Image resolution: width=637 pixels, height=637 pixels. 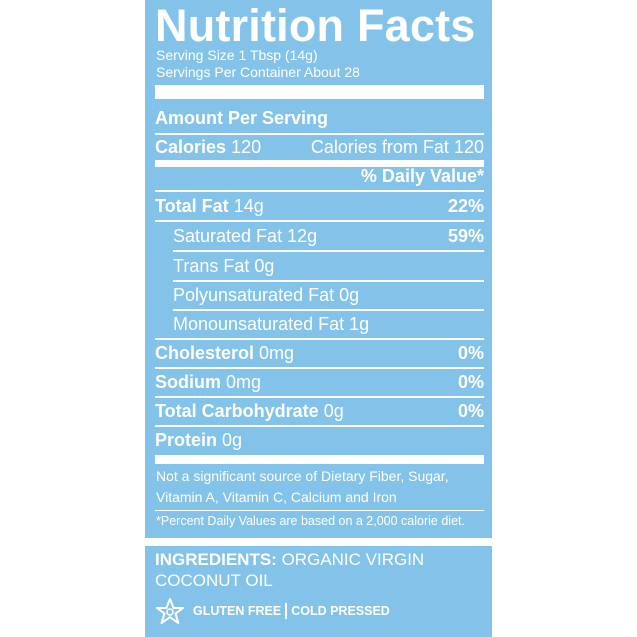 What do you see at coordinates (192, 206) in the screenshot?
I see `nutrient-name: Total Fat` at bounding box center [192, 206].